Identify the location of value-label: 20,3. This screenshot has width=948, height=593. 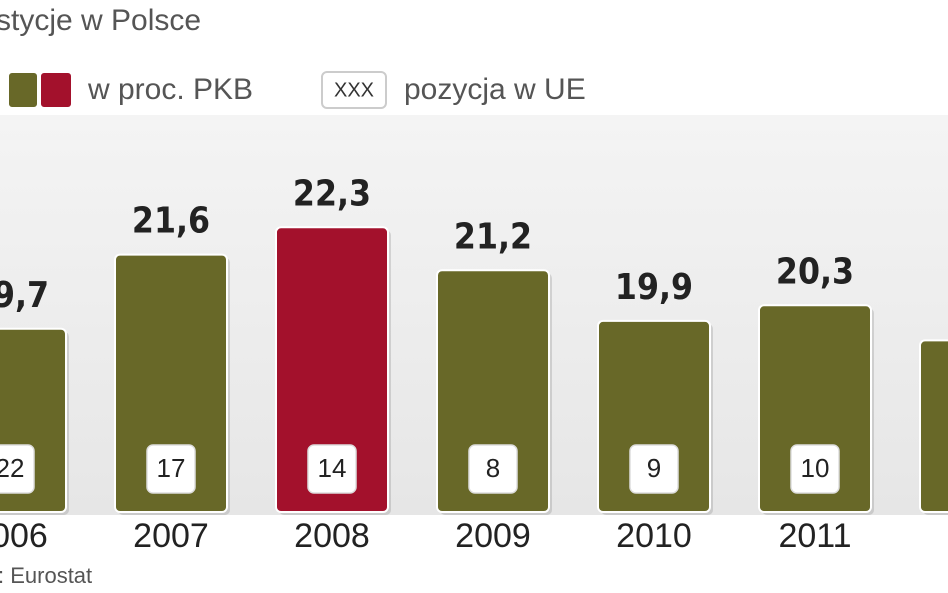
(815, 270).